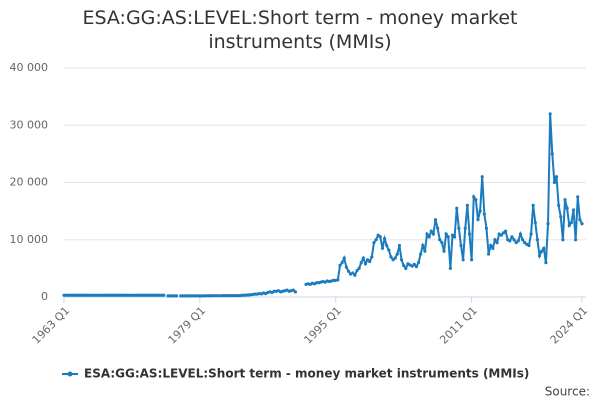 The image size is (600, 400). What do you see at coordinates (29, 67) in the screenshot?
I see `y-tick-label: 40 000` at bounding box center [29, 67].